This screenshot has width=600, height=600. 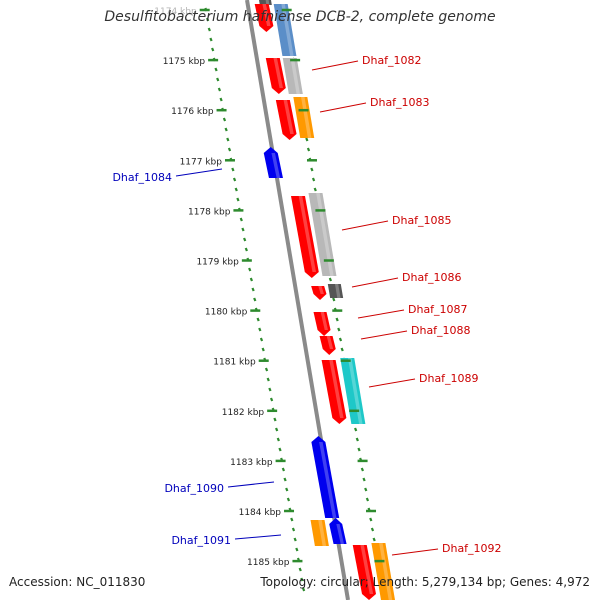 I want to click on scale-label: 1174 kbp, so click(x=175, y=12).